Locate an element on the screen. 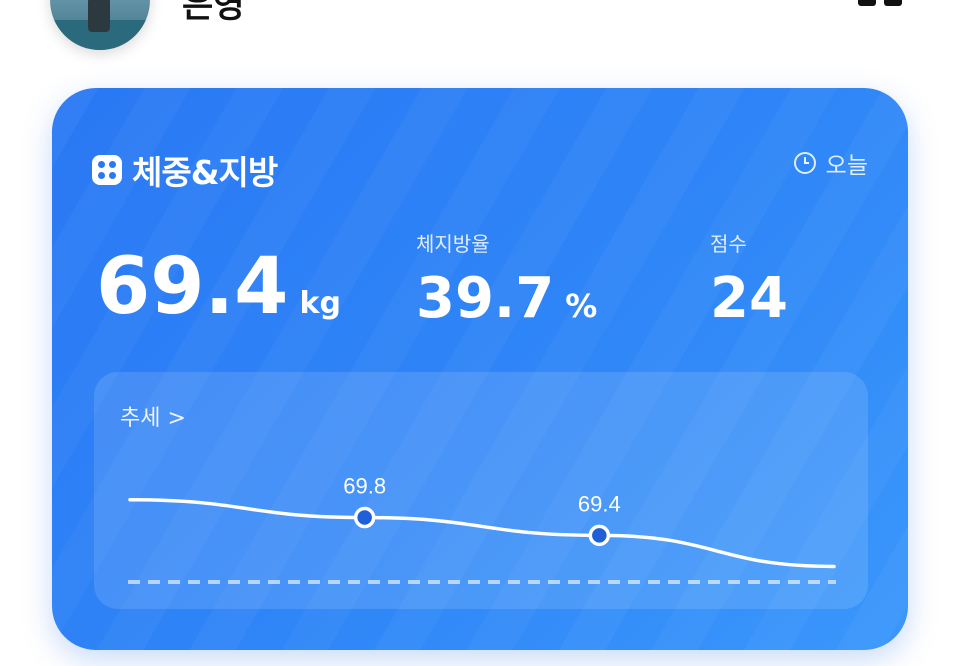  card-title: 체중&지방 is located at coordinates (205, 172).